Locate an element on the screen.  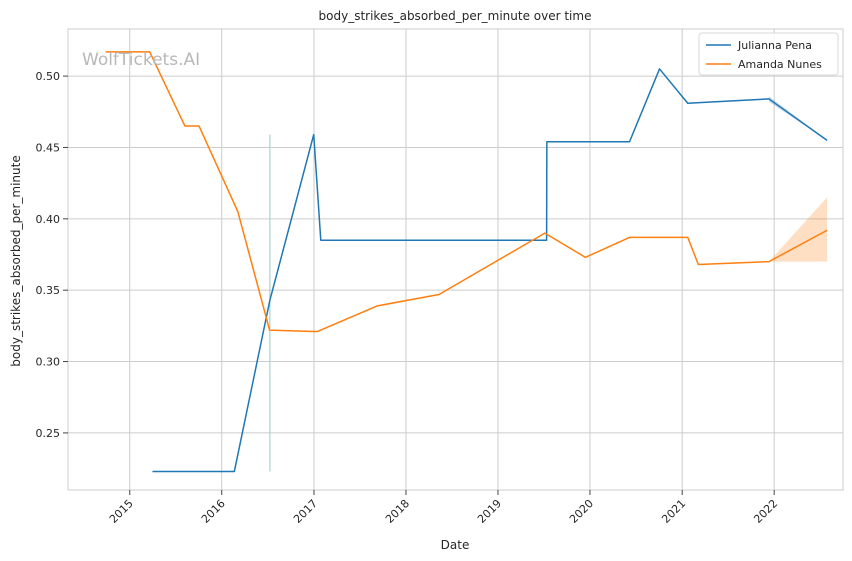
y-tick-label: 0.25 is located at coordinates (48, 433).